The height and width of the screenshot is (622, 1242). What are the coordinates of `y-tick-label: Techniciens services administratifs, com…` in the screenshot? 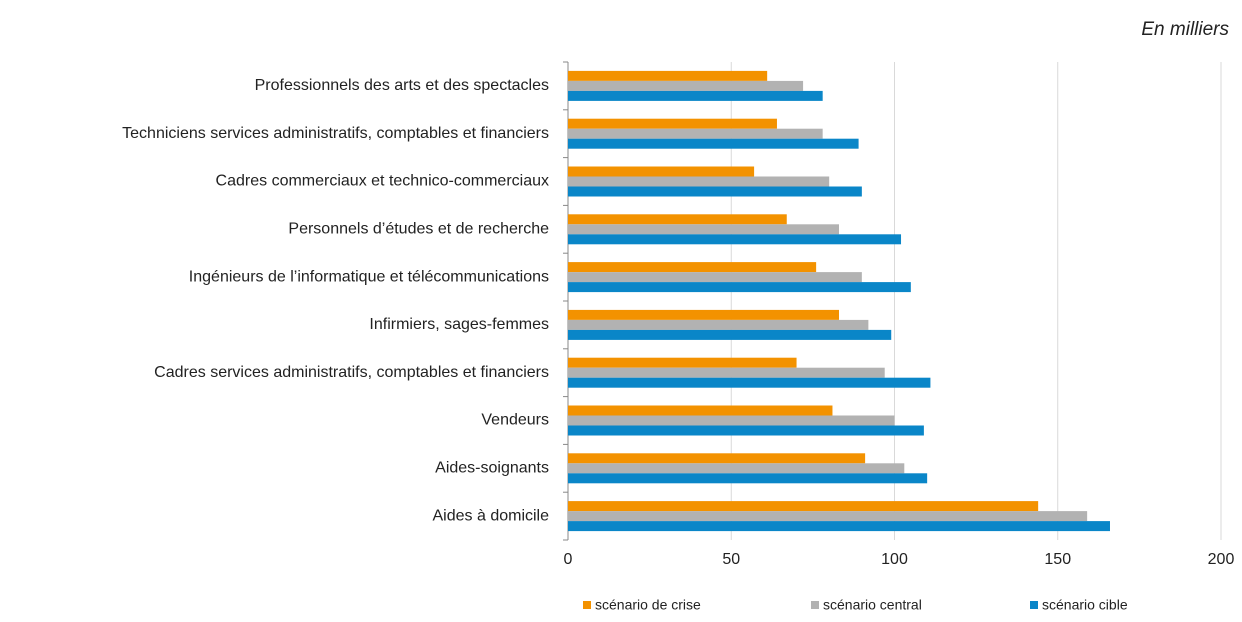 It's located at (335, 133).